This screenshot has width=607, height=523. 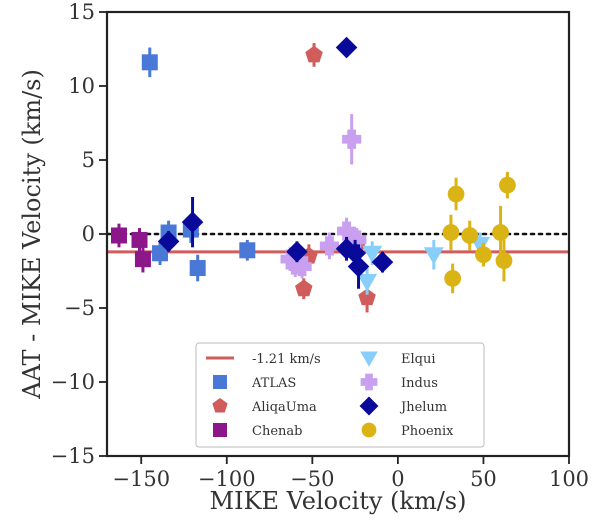 What do you see at coordinates (81, 12) in the screenshot?
I see `y-tick-label: 15` at bounding box center [81, 12].